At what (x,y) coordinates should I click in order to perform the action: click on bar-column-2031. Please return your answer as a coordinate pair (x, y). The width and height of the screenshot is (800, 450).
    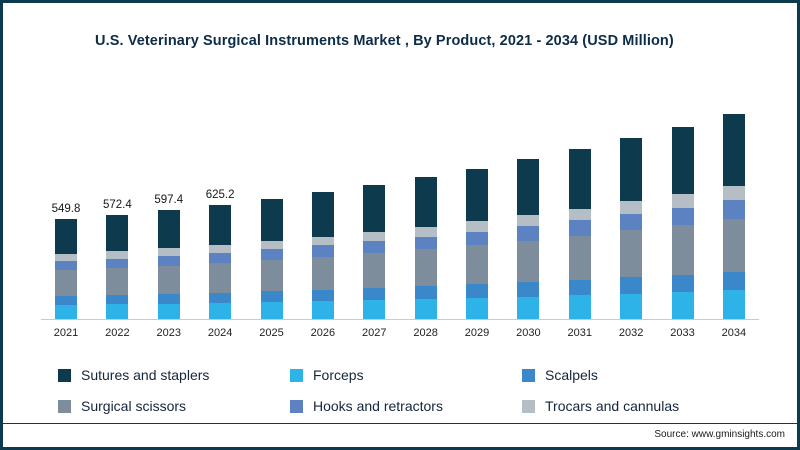
    Looking at the image, I should click on (580, 234).